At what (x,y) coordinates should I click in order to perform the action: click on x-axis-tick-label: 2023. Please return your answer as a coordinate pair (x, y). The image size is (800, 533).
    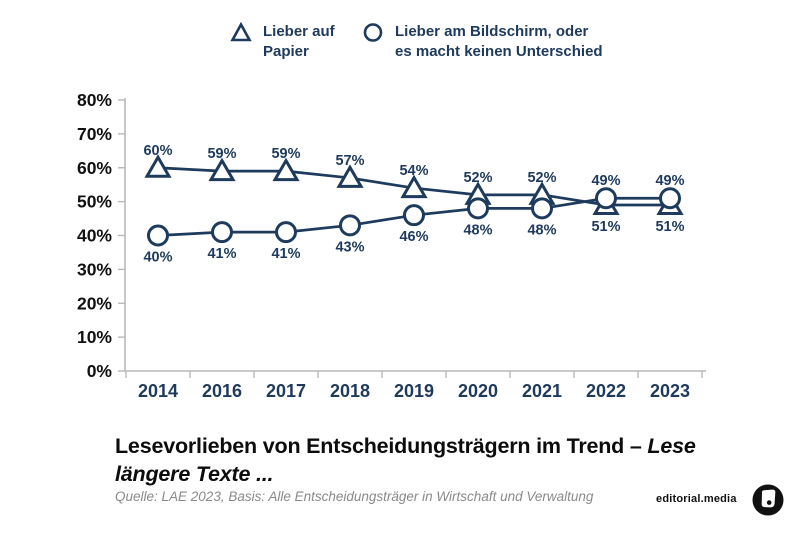
    Looking at the image, I should click on (670, 391).